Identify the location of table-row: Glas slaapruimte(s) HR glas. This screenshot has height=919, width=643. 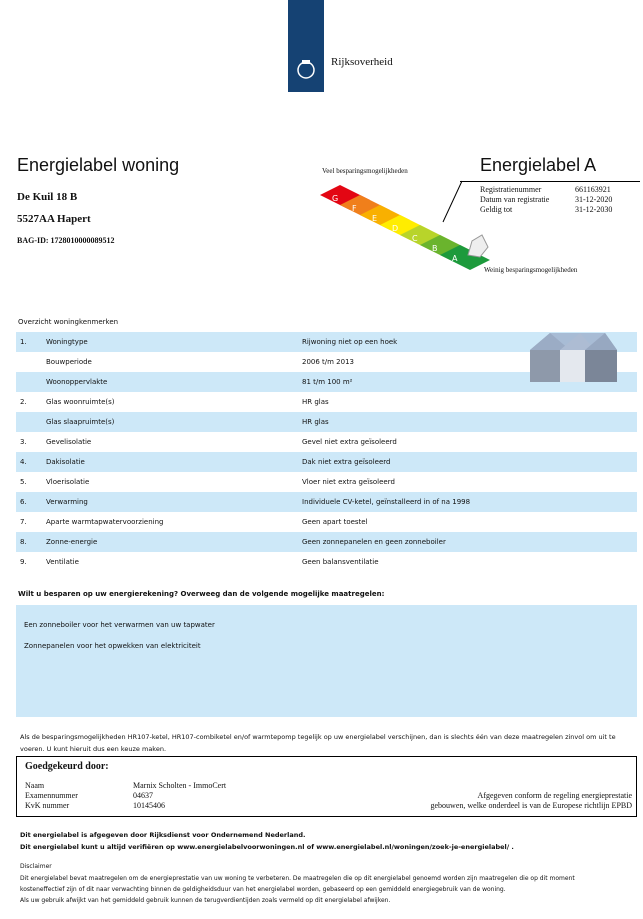
(326, 422).